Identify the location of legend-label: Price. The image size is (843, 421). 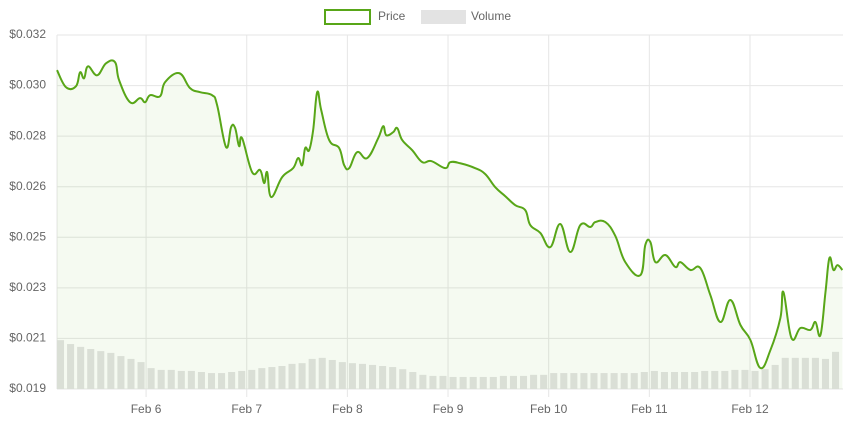
(392, 16).